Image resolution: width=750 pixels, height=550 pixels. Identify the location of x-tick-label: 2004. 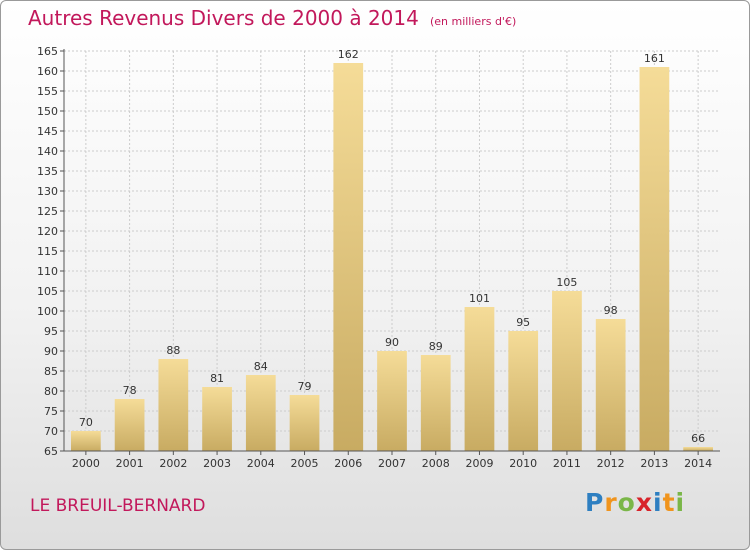
(261, 463).